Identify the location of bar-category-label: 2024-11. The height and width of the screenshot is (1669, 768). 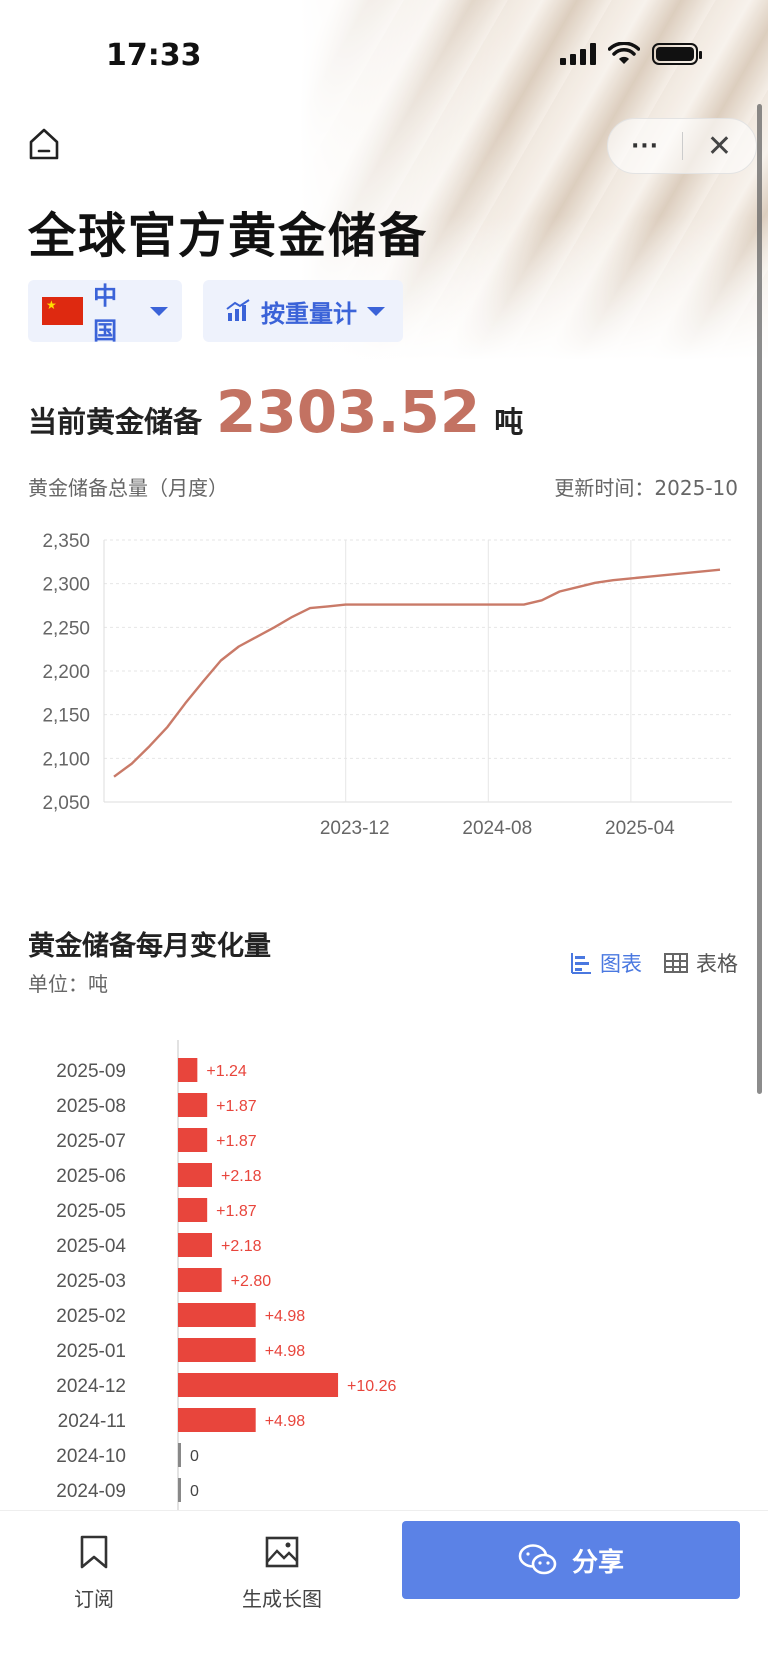
(92, 1421).